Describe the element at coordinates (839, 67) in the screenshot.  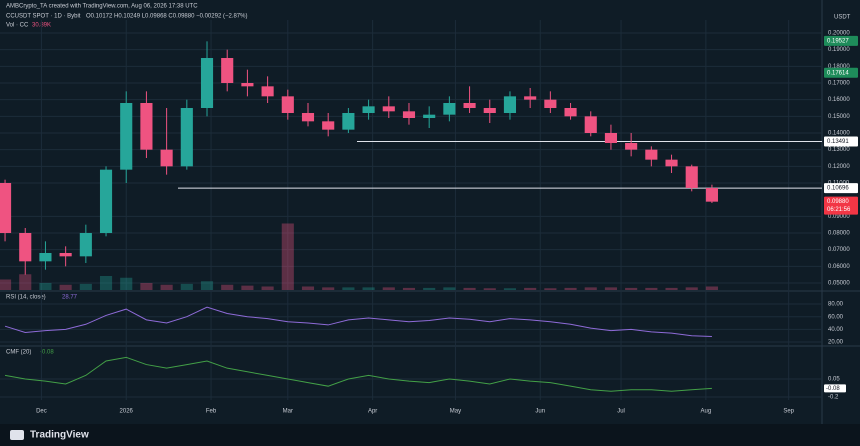
I see `y-tick-label: 0.18000` at that location.